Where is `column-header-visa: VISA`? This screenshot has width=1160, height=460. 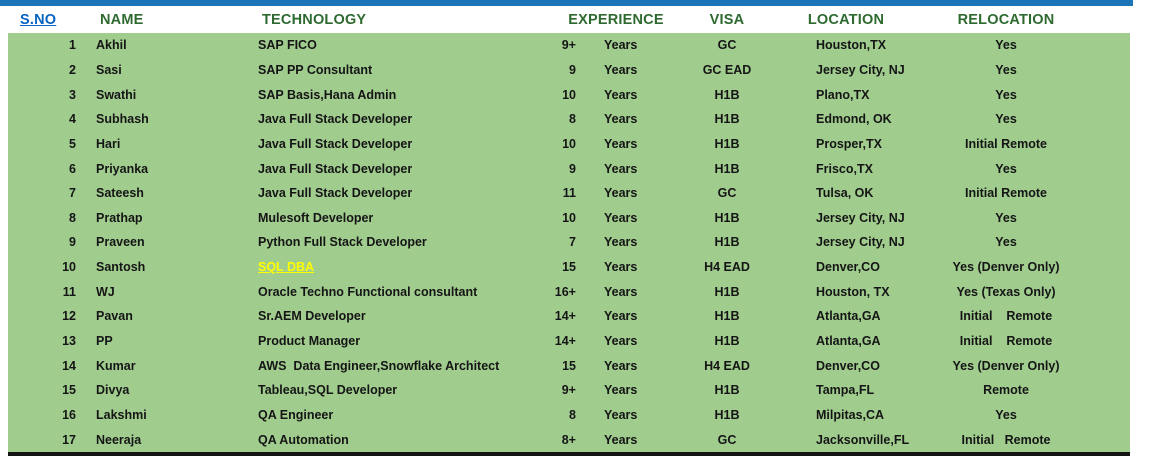
column-header-visa: VISA is located at coordinates (727, 19).